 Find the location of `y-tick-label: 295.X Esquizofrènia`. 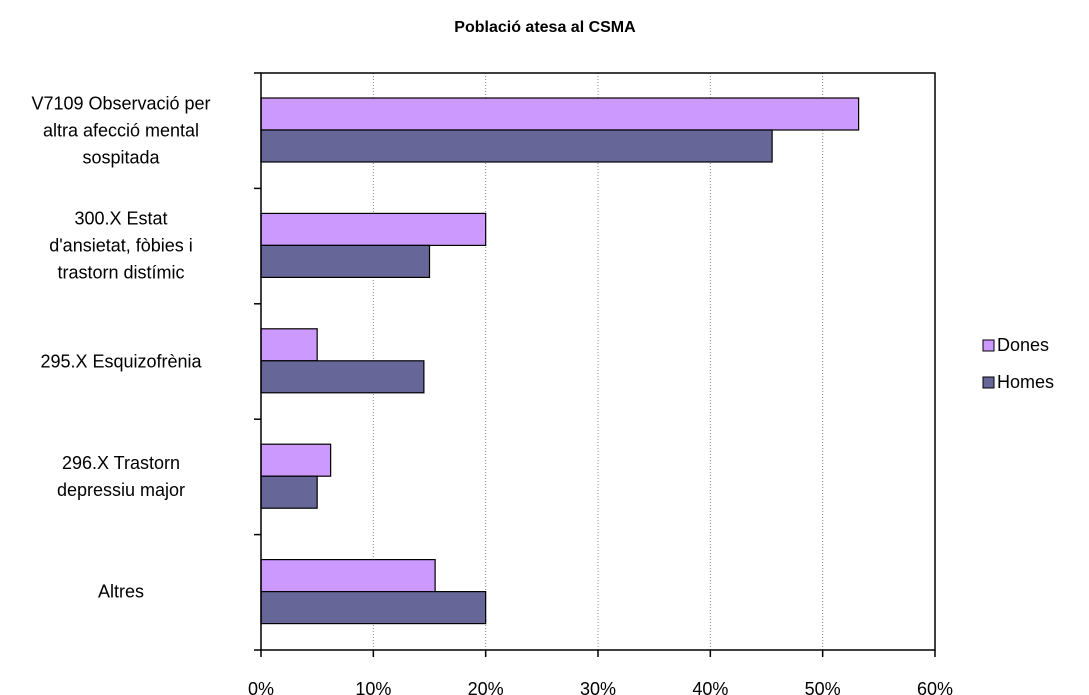

y-tick-label: 295.X Esquizofrènia is located at coordinates (121, 361).